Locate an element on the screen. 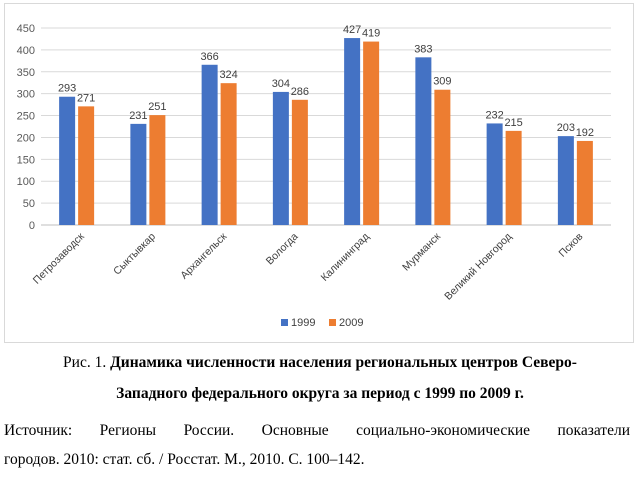 The width and height of the screenshot is (640, 478). legend-label: 1999 is located at coordinates (303, 323).